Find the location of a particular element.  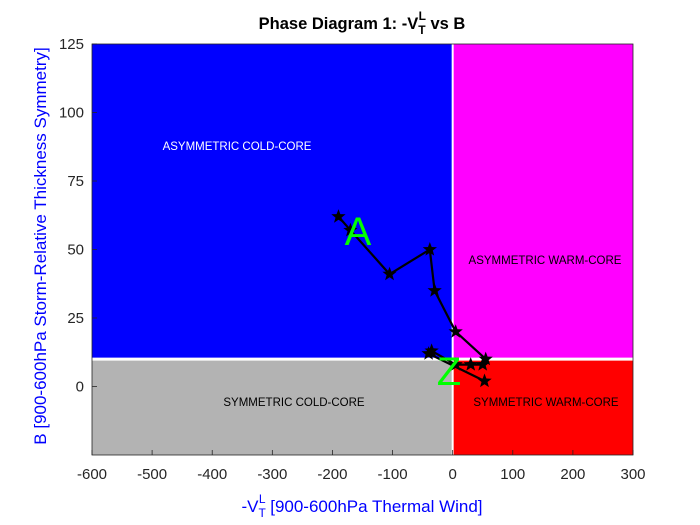

y-axis-ticks: 0 25 50 75 100 125 is located at coordinates (78, 216).